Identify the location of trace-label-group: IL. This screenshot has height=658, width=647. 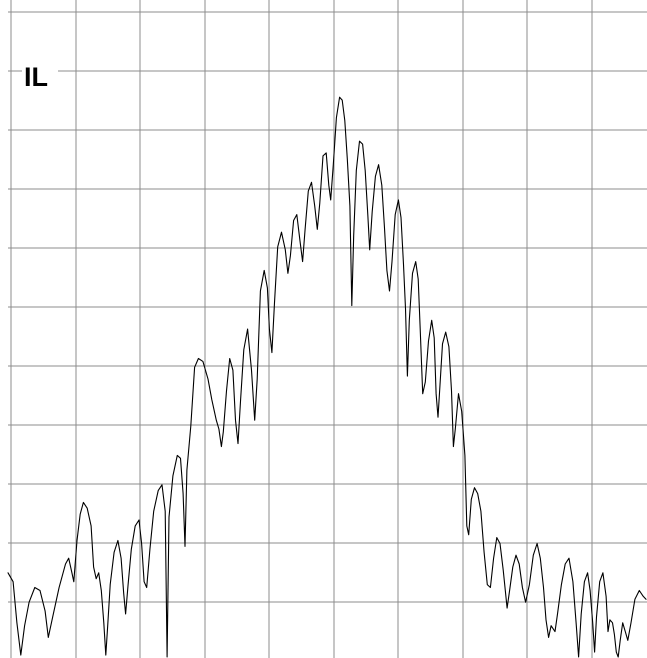
(40, 76).